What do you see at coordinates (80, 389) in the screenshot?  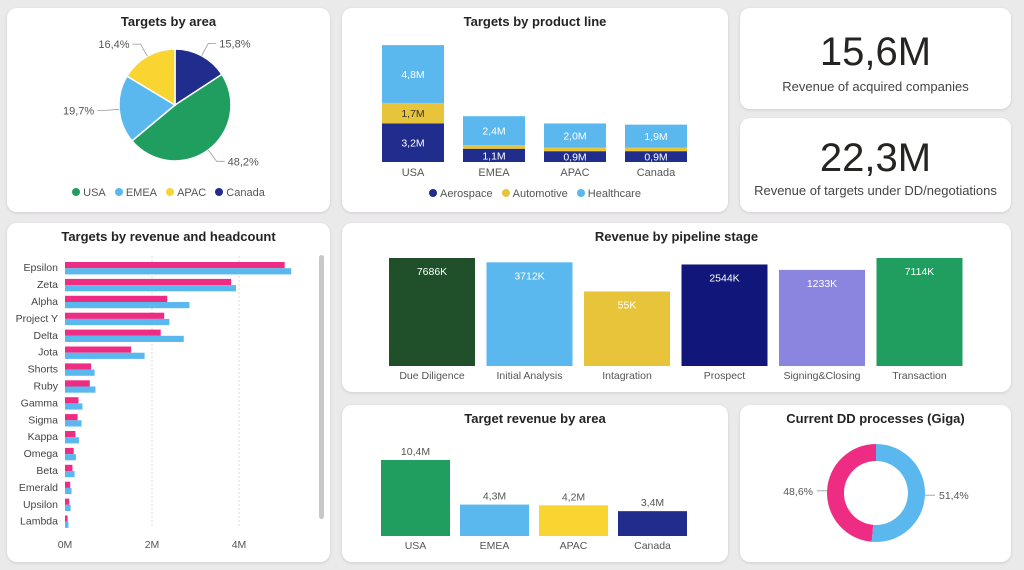 I see `bar-headcount-ruby` at bounding box center [80, 389].